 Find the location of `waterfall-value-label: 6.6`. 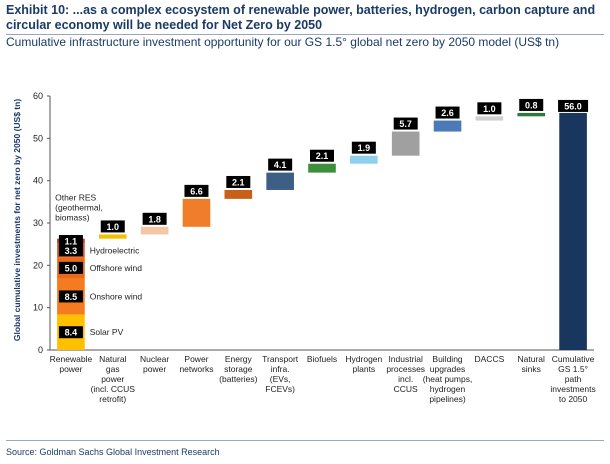

waterfall-value-label: 6.6 is located at coordinates (196, 191).